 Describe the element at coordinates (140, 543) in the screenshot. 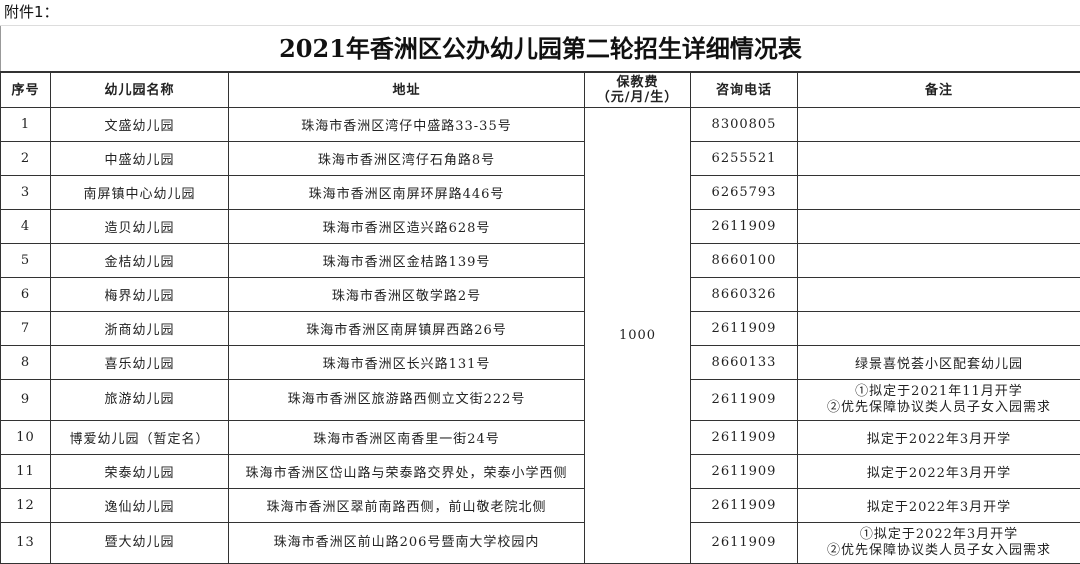

I see `cell-name: 暨大幼儿园` at that location.